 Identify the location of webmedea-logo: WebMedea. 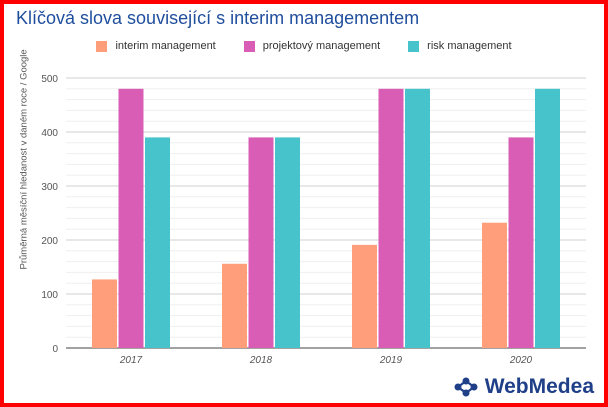
(523, 387).